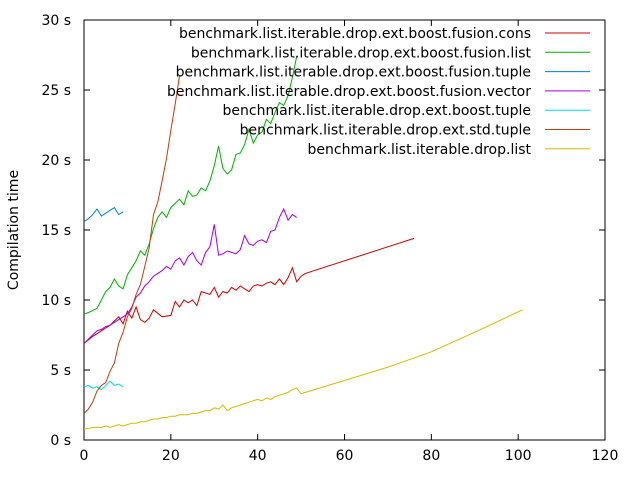 This screenshot has width=640, height=480. Describe the element at coordinates (60, 371) in the screenshot. I see `y-tick-label: 5 s` at that location.